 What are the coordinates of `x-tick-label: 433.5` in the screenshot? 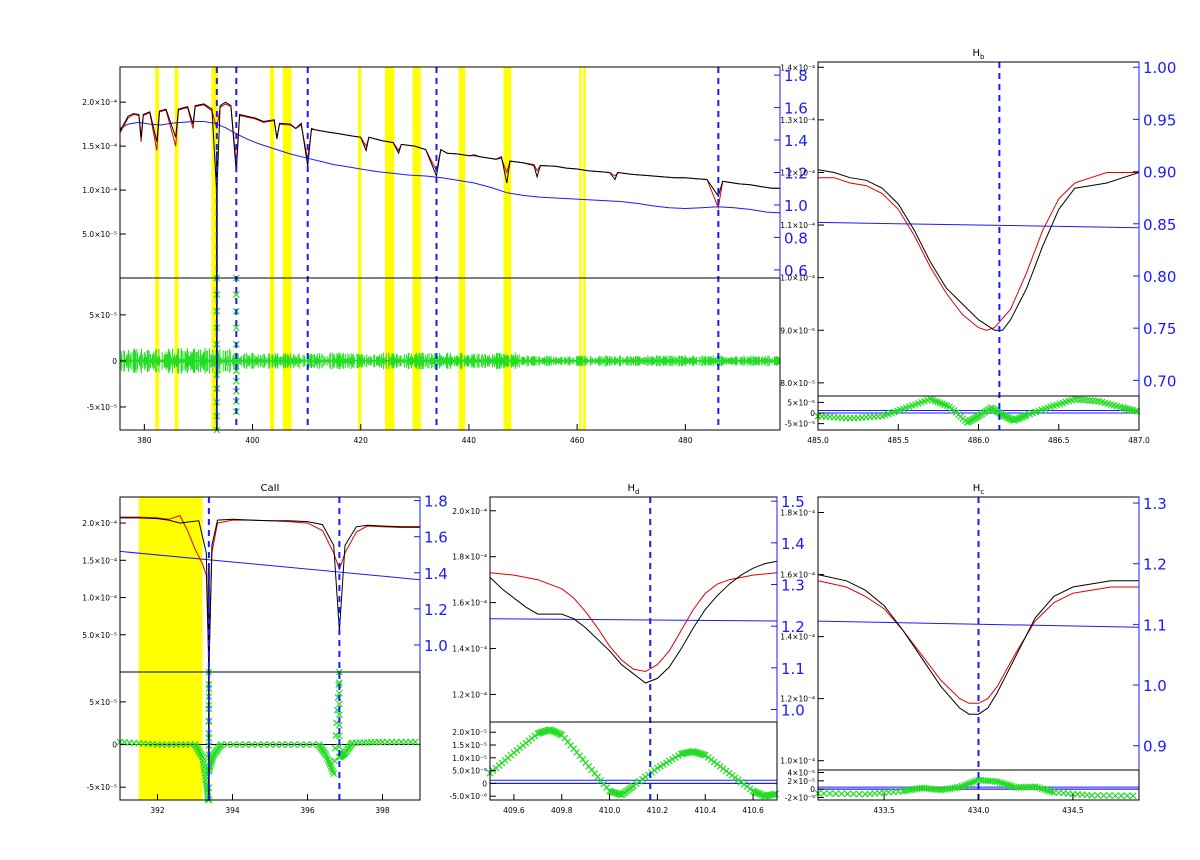 It's located at (884, 810).